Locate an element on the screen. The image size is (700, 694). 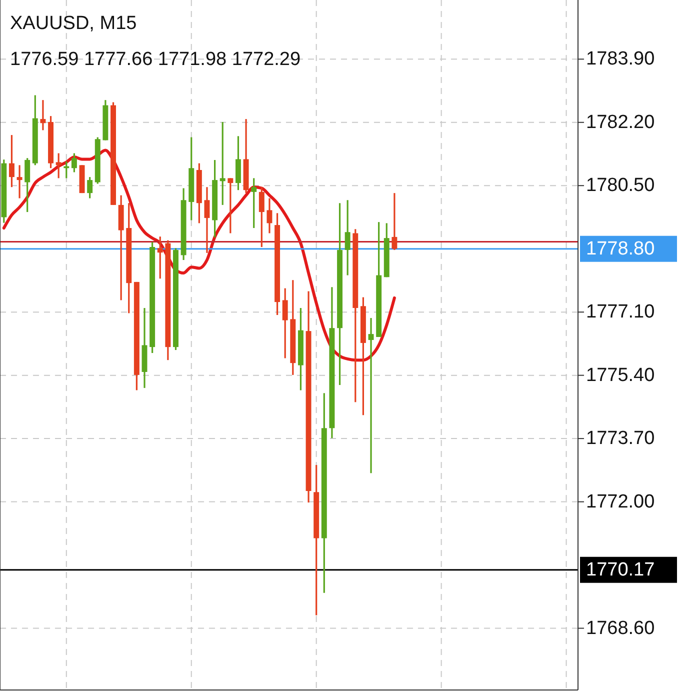
text: 1775.40 is located at coordinates (620, 375).